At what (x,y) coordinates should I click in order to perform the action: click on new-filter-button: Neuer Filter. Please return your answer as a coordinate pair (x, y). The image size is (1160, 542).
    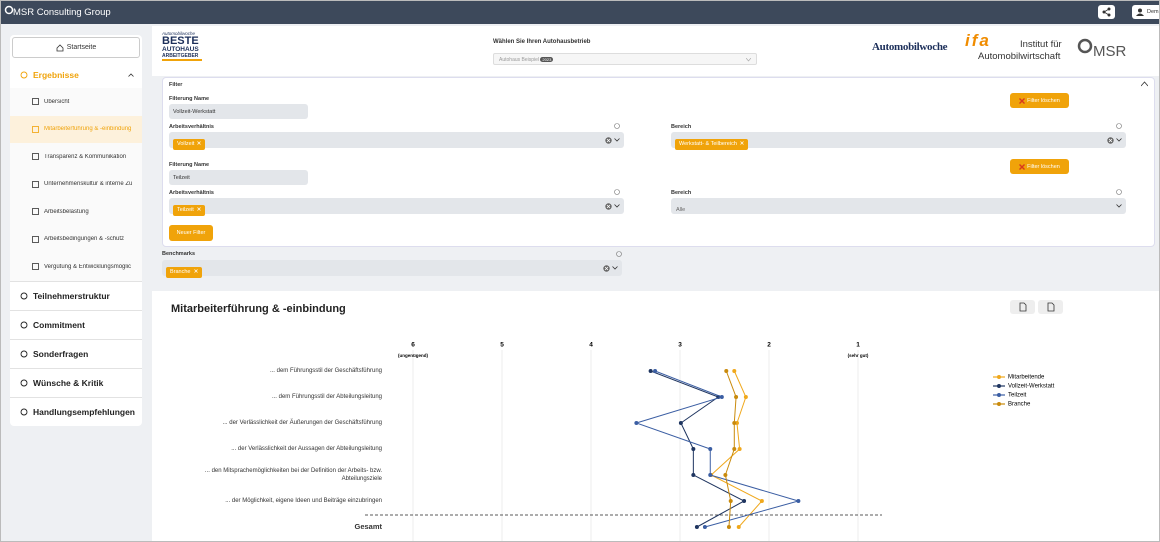
    Looking at the image, I should click on (191, 233).